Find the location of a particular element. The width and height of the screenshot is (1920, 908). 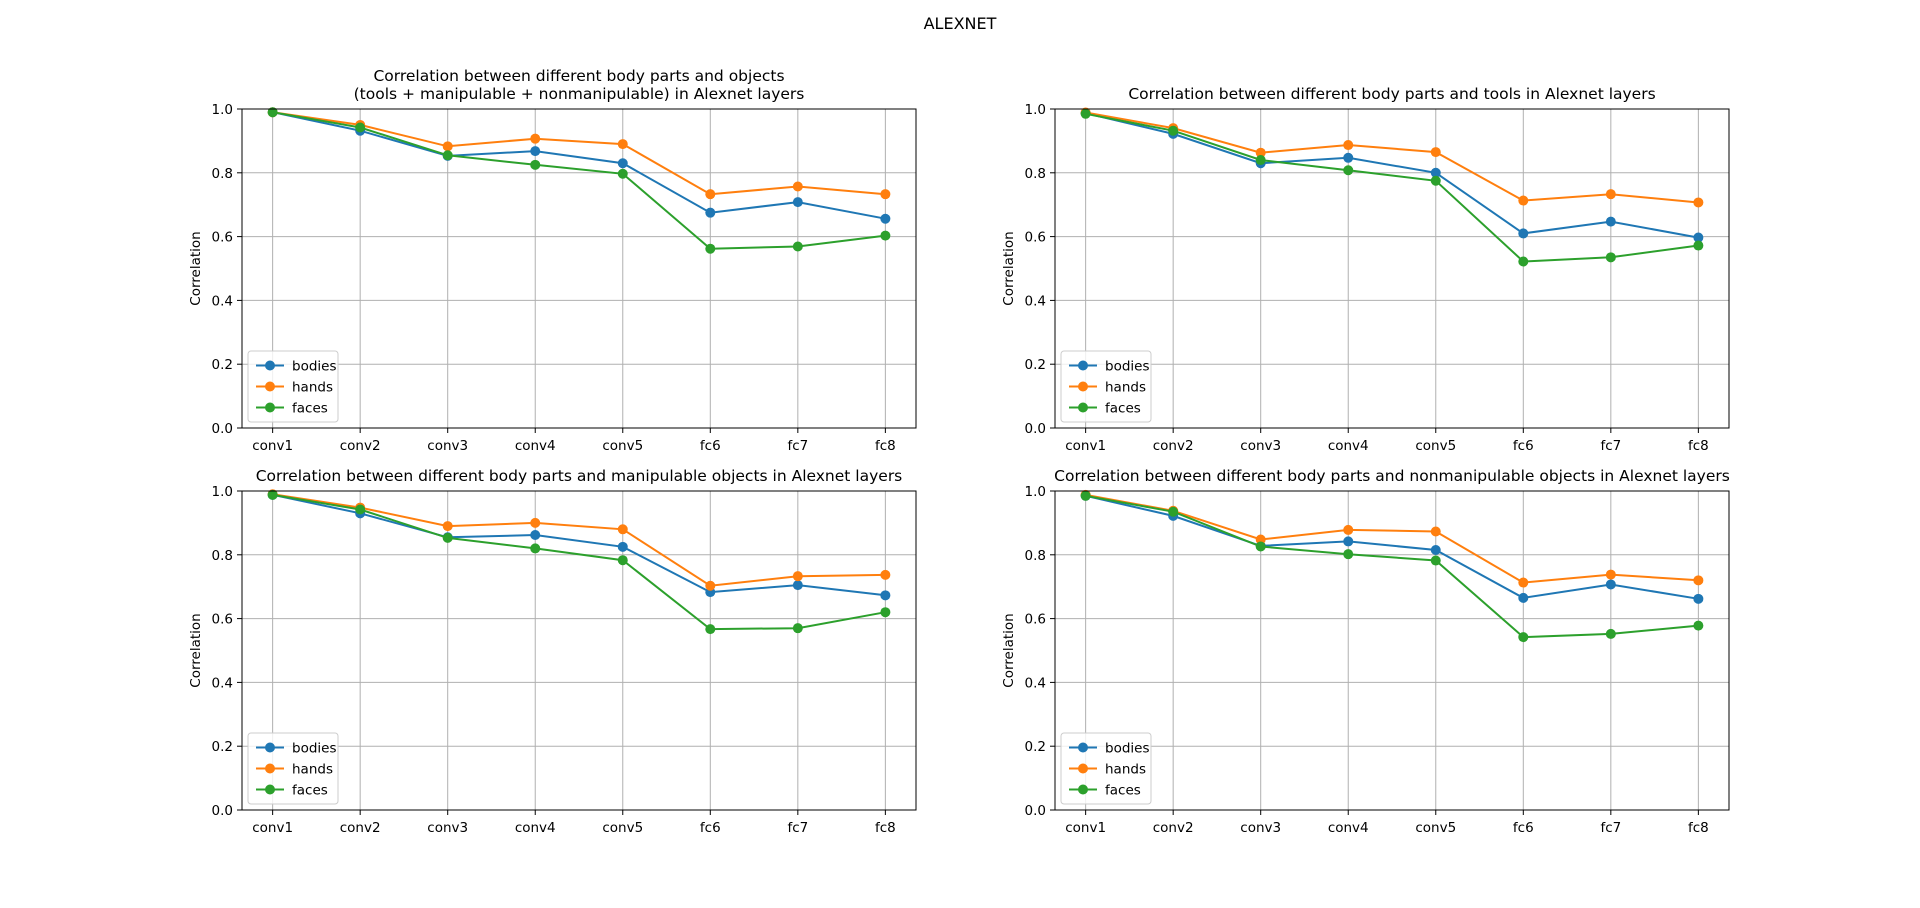

series-bodies is located at coordinates (1392, 547).